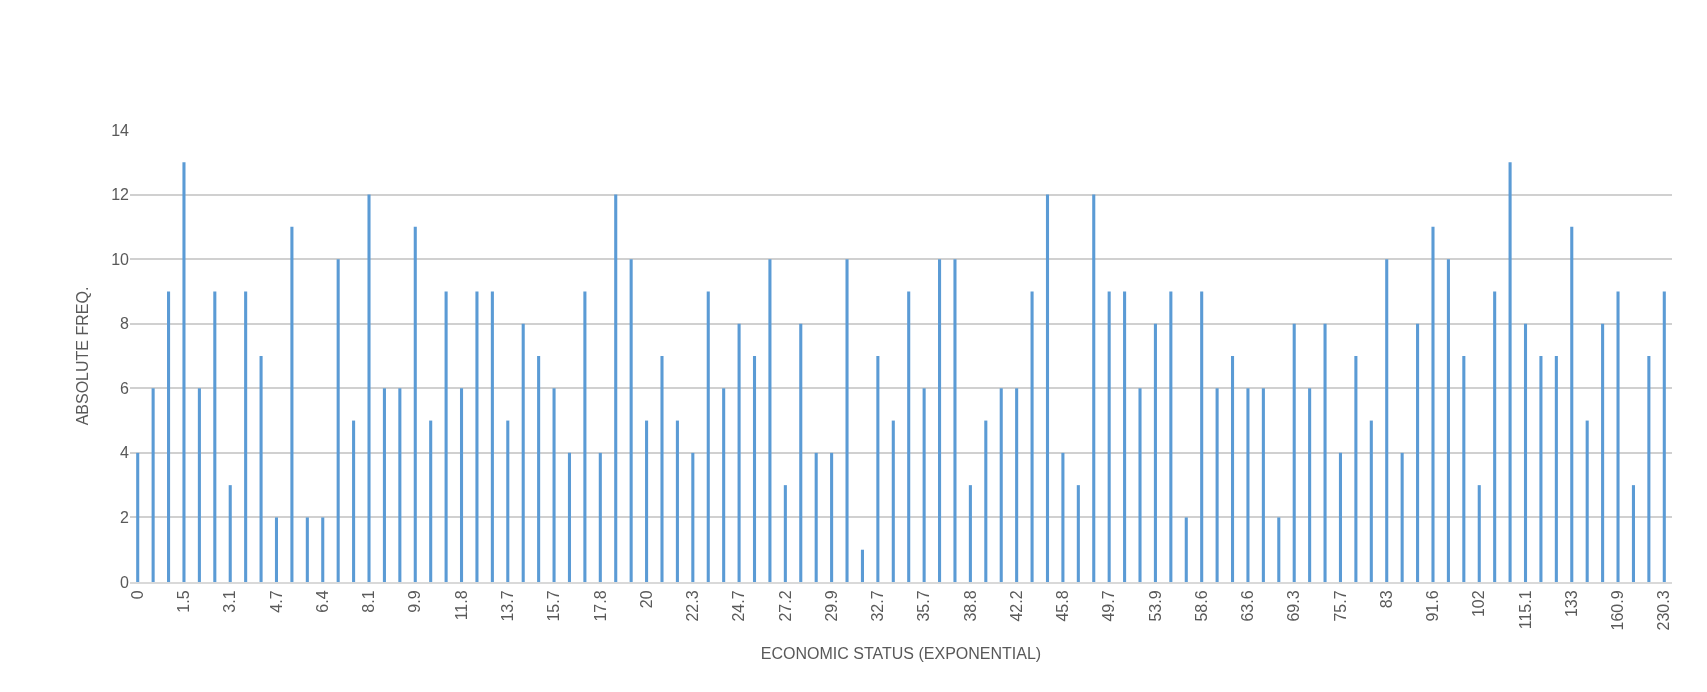 This screenshot has height=692, width=1707. What do you see at coordinates (125, 518) in the screenshot?
I see `y-tick-label: 2` at bounding box center [125, 518].